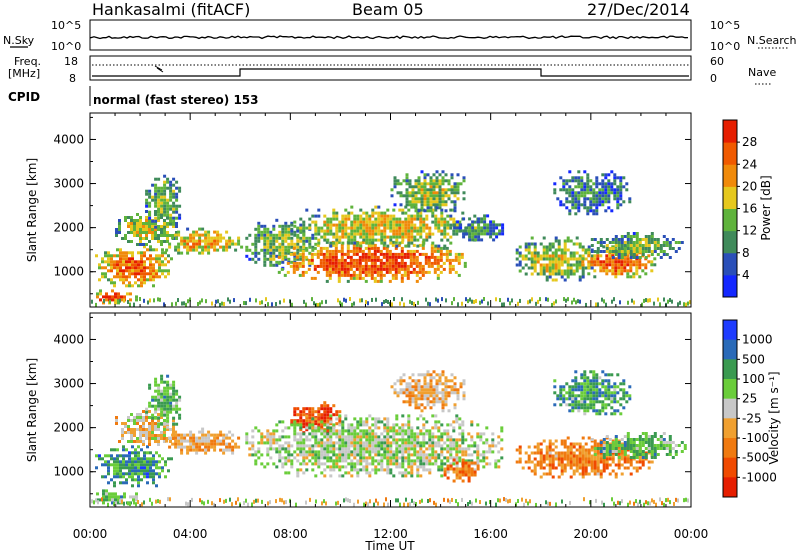  Describe the element at coordinates (71, 61) in the screenshot. I see `freq-tick-top: 18` at that location.